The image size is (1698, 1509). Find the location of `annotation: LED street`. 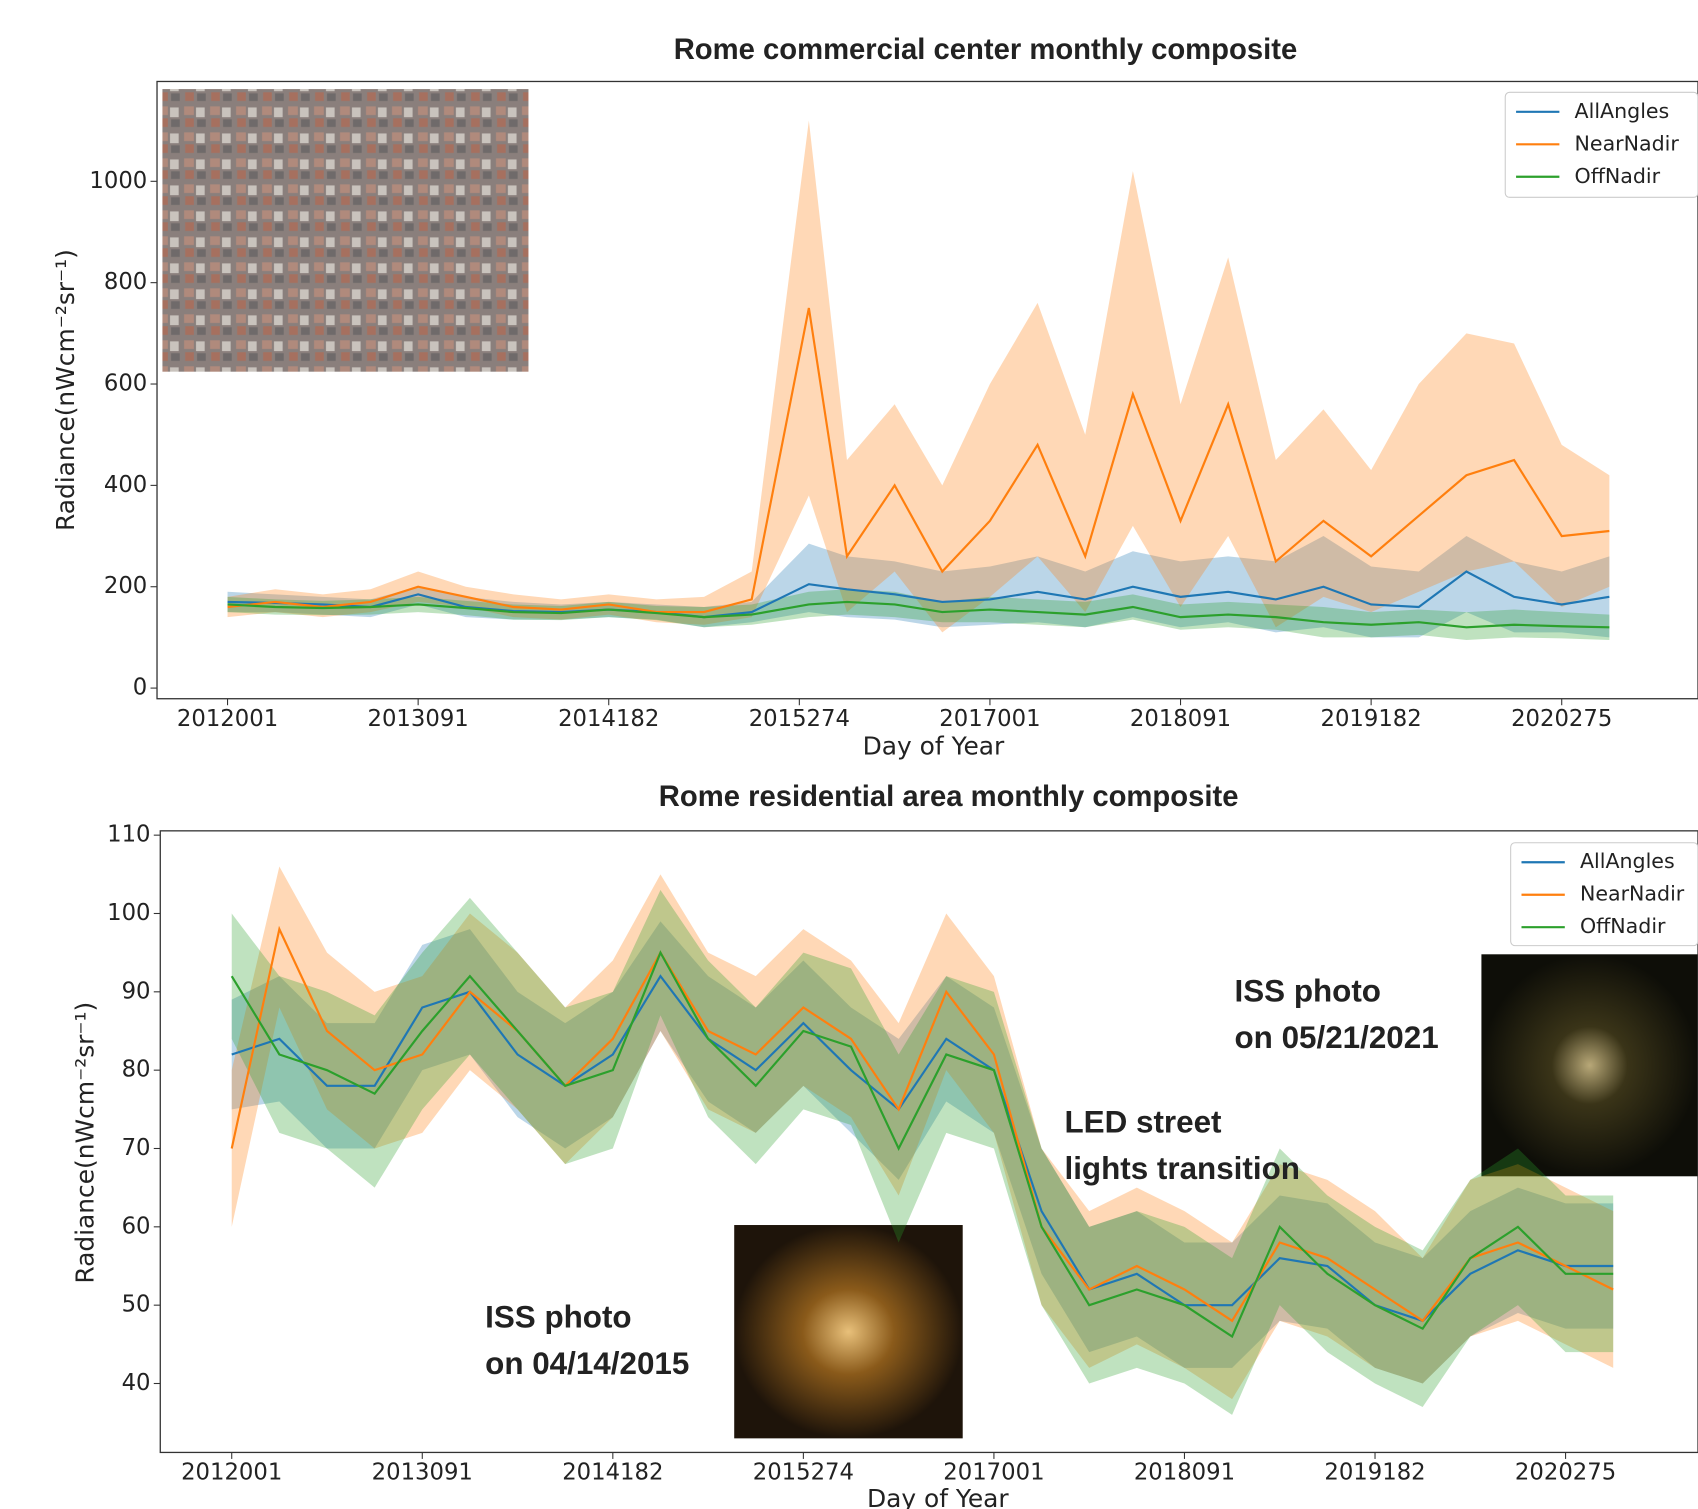

annotation: LED street is located at coordinates (1143, 1122).